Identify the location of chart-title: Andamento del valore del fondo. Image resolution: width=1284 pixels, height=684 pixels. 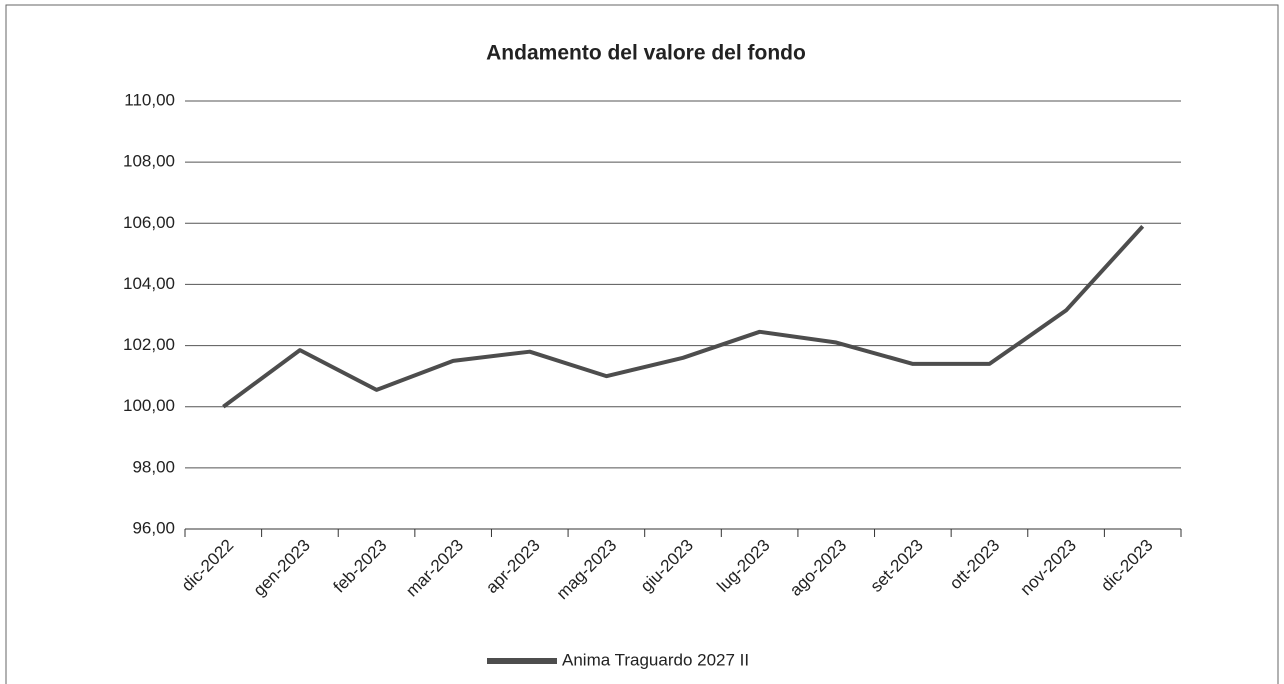
(646, 53).